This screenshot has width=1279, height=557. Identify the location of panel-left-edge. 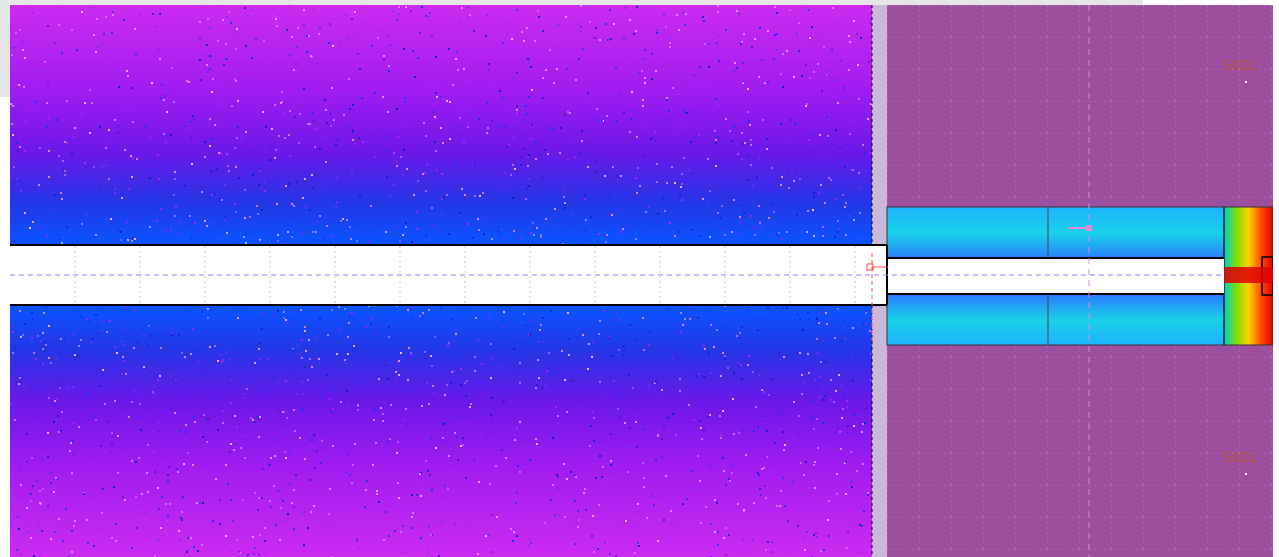
(5, 327).